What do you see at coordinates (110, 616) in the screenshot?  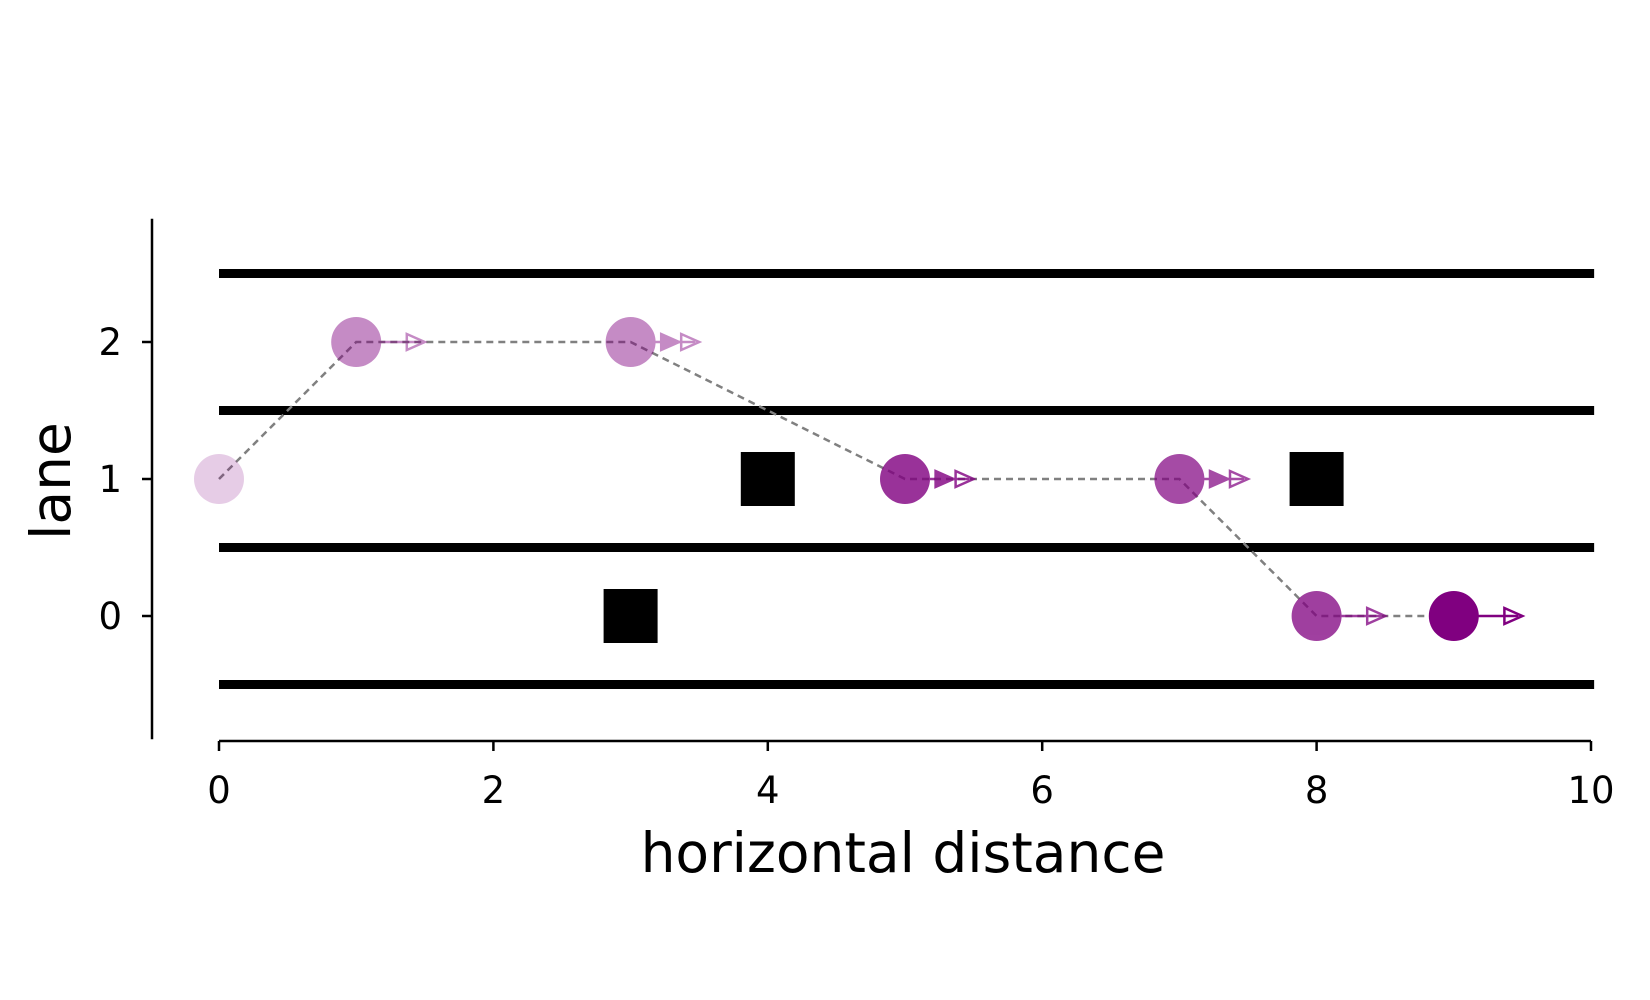 I see `y-tick-label: 0` at bounding box center [110, 616].